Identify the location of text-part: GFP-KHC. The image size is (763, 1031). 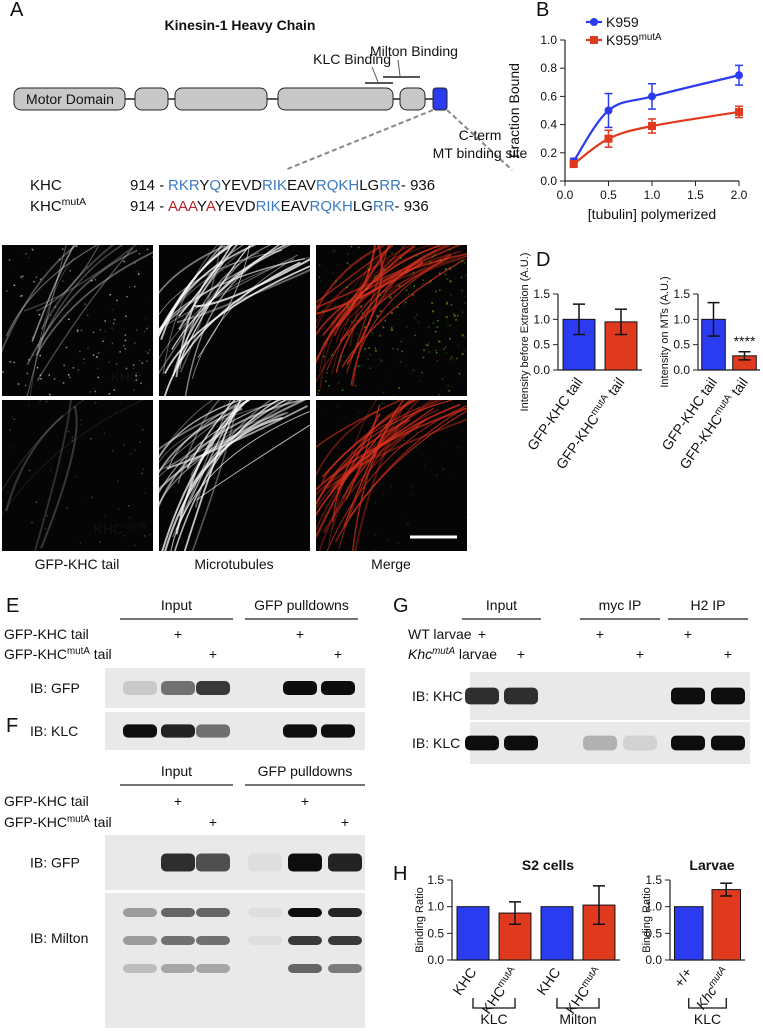
(35, 654).